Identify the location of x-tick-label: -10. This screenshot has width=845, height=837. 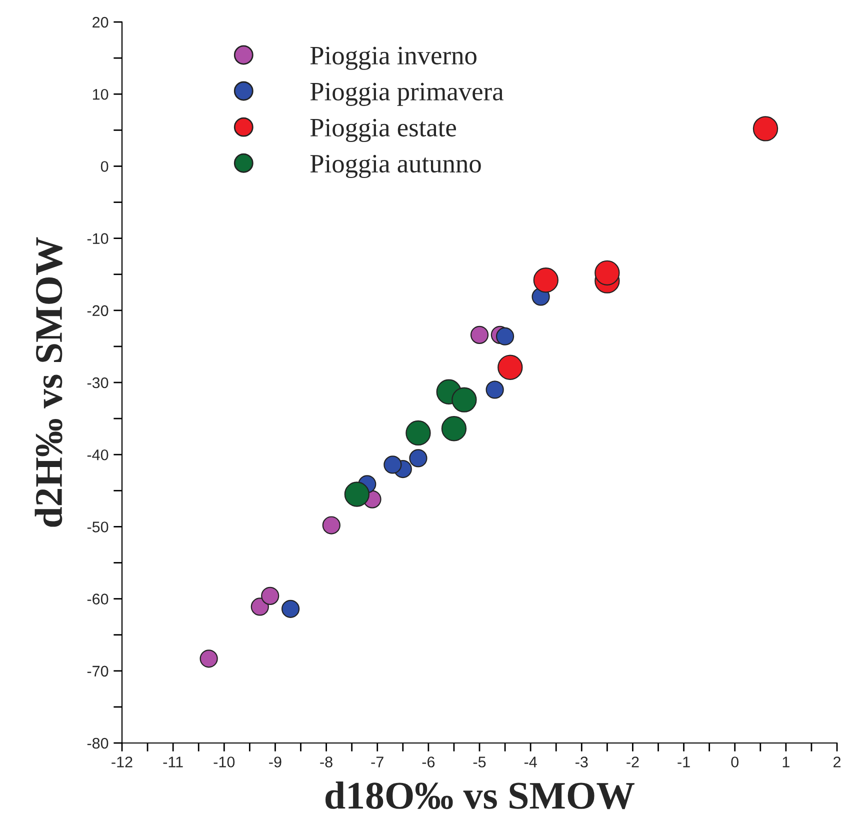
(224, 762).